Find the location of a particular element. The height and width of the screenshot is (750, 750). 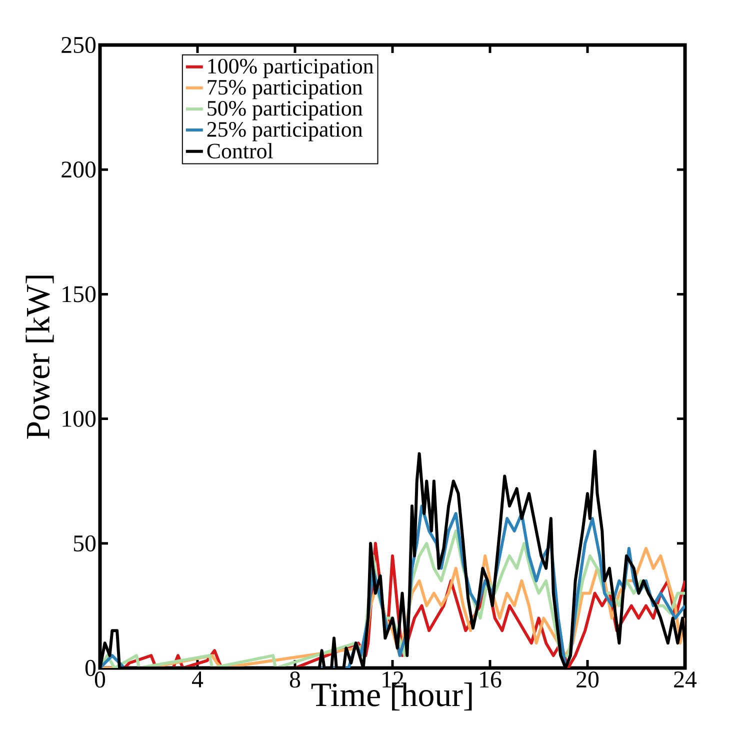

legend-label: 75% participation is located at coordinates (285, 90).